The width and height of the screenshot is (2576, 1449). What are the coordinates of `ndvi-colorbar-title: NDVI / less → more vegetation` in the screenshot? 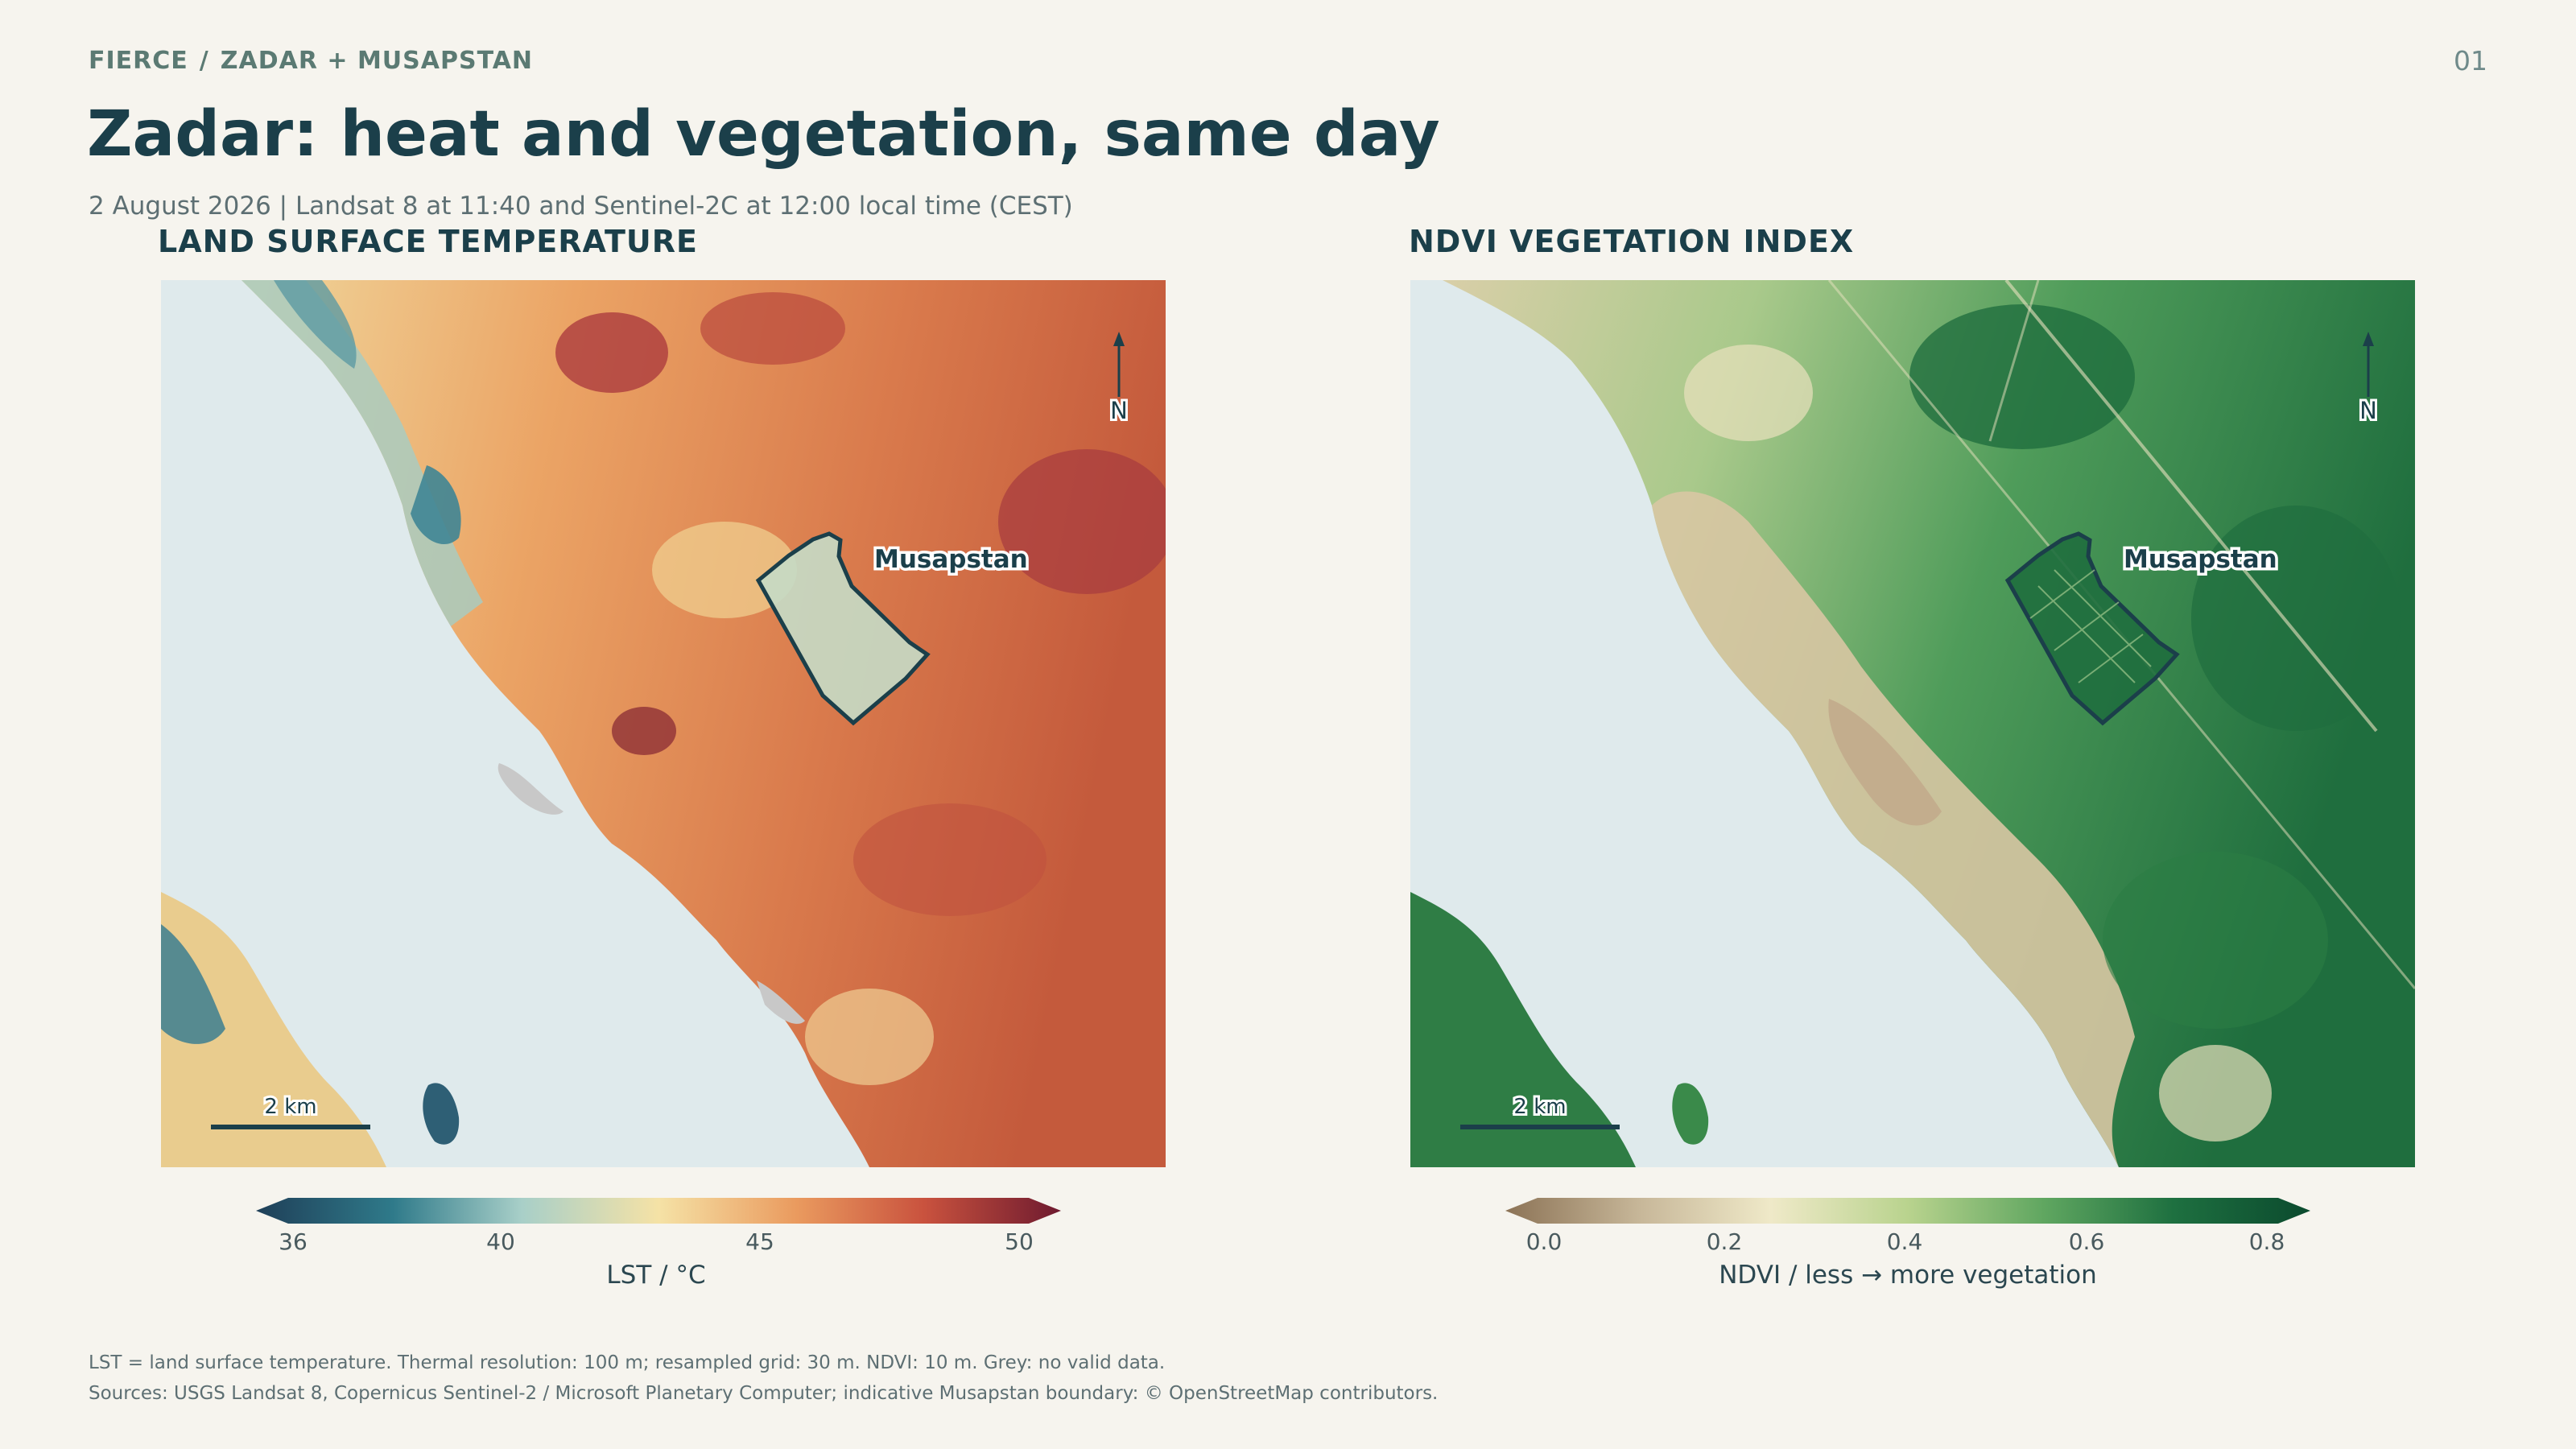 It's located at (1908, 1275).